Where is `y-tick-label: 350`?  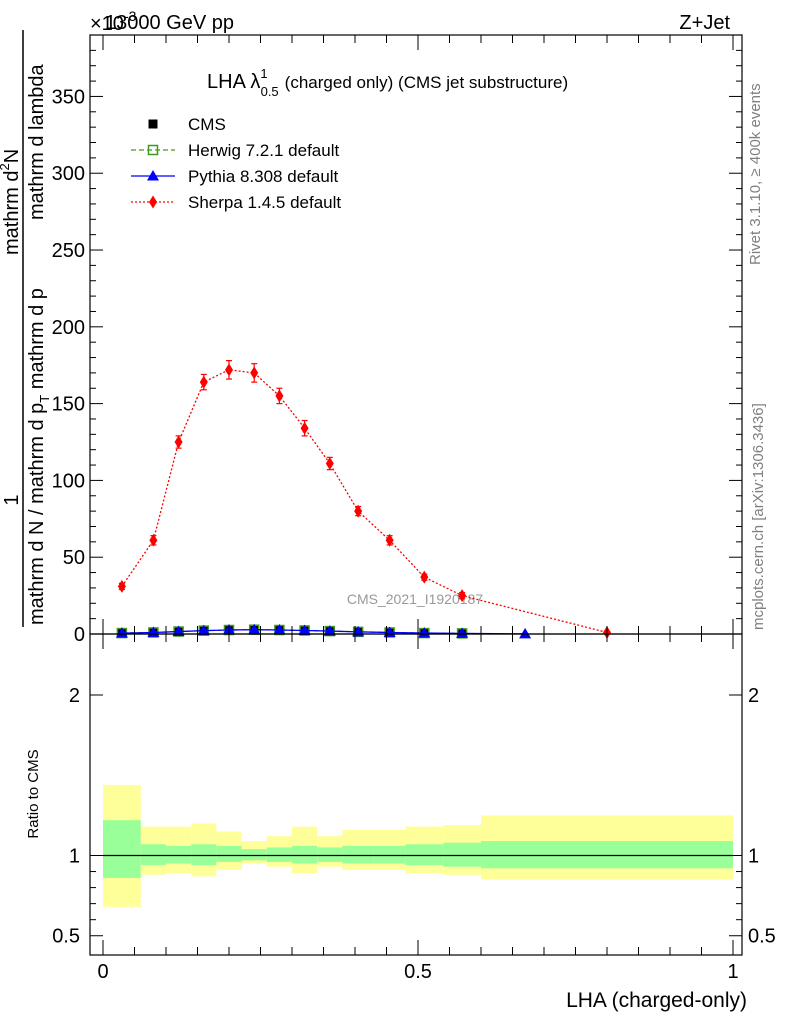
y-tick-label: 350 is located at coordinates (68, 97).